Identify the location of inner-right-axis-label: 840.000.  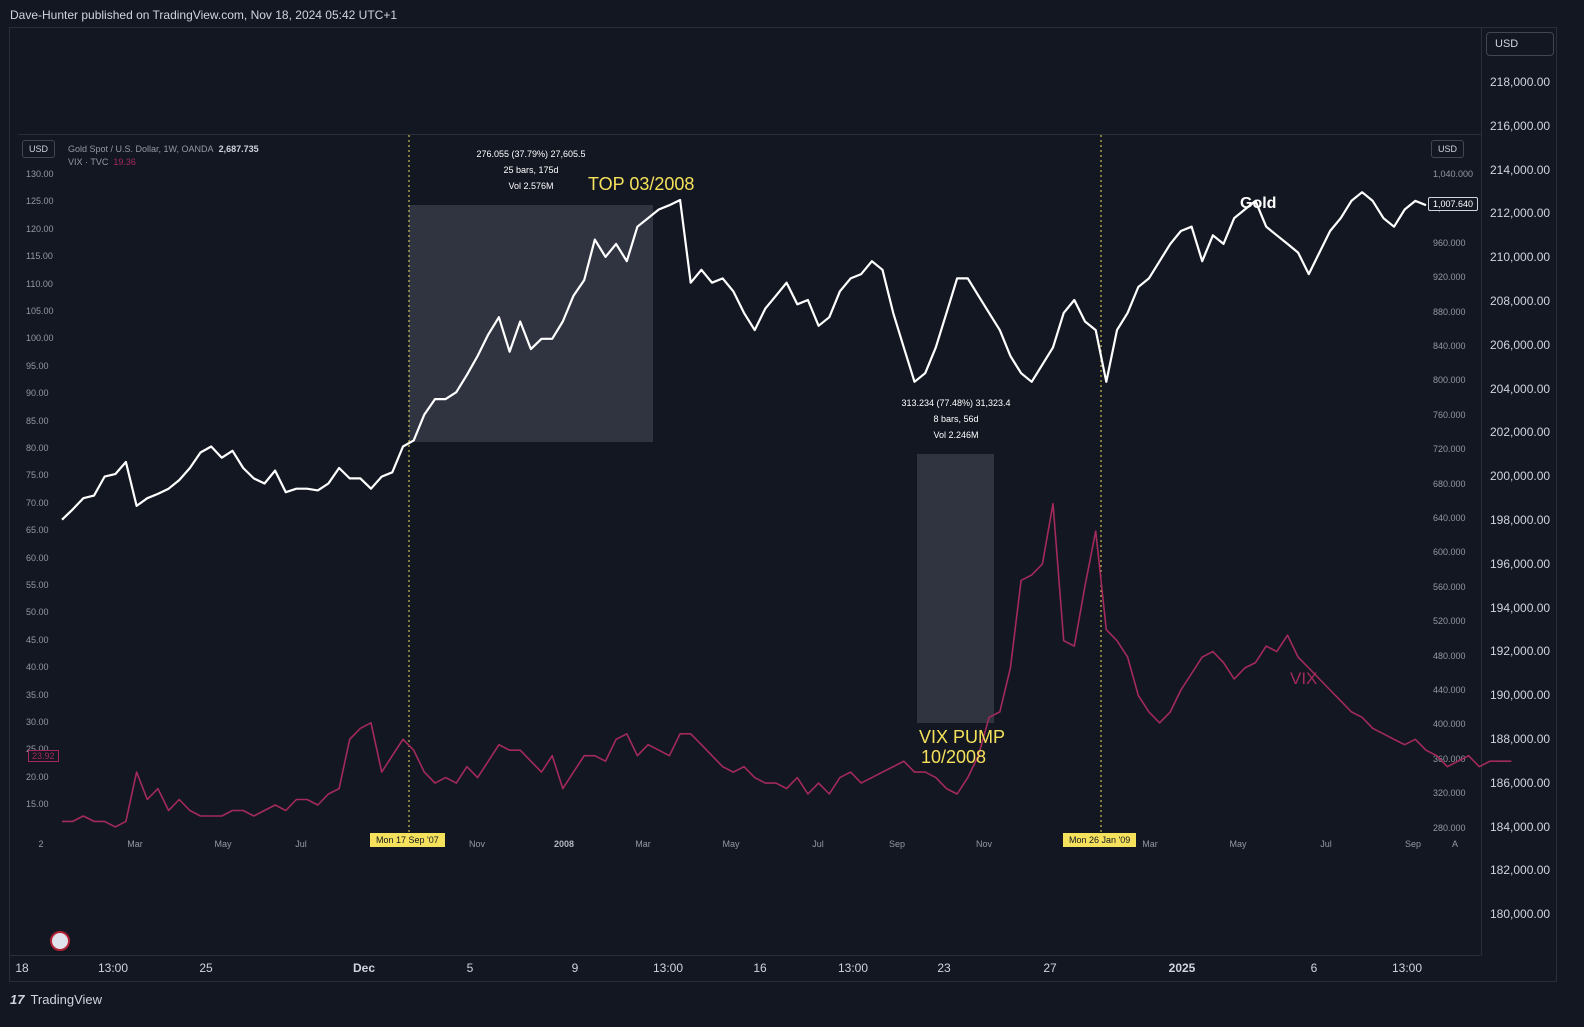
(1449, 346).